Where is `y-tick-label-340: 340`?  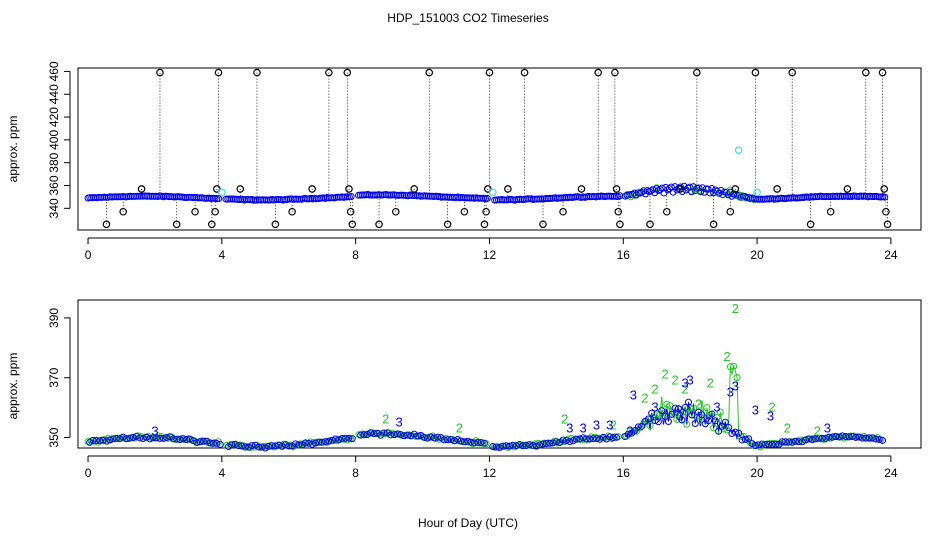 y-tick-label-340: 340 is located at coordinates (54, 208).